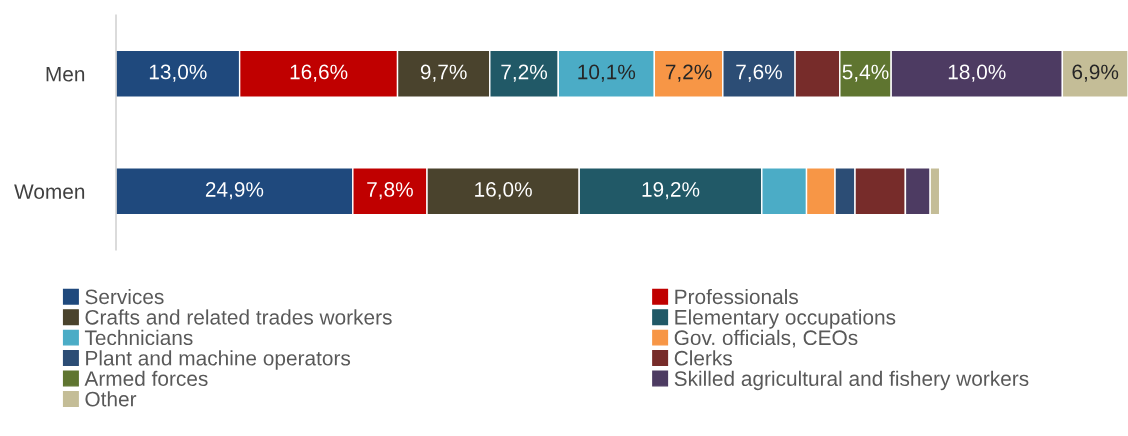 This screenshot has width=1128, height=436. I want to click on data-label: 9,7%, so click(443, 73).